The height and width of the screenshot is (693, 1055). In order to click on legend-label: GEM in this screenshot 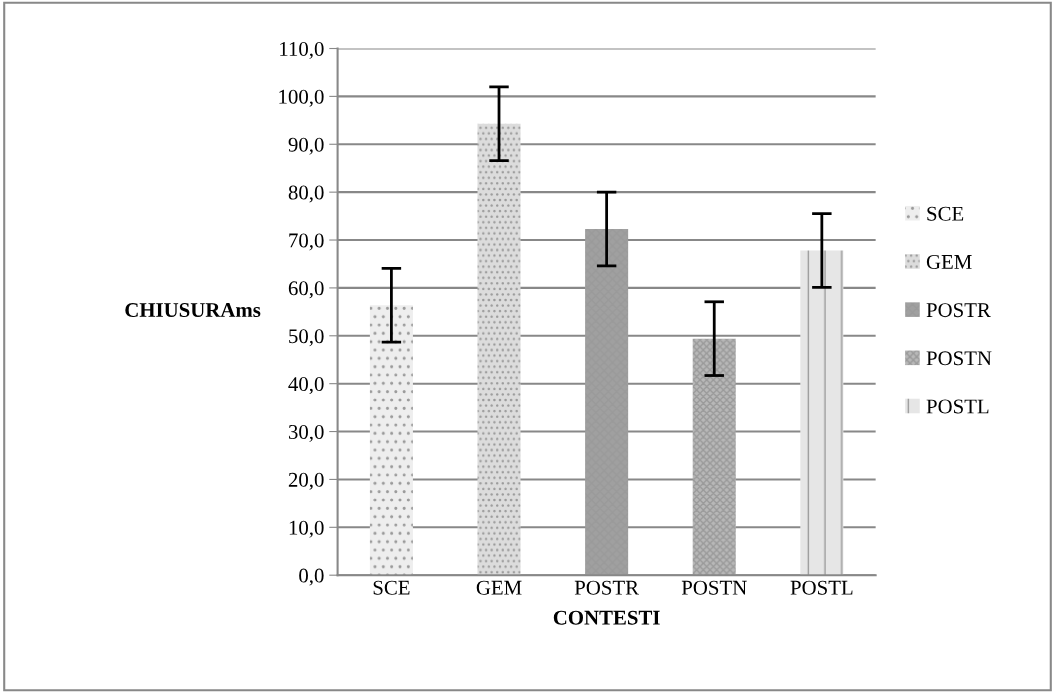, I will do `click(949, 261)`.